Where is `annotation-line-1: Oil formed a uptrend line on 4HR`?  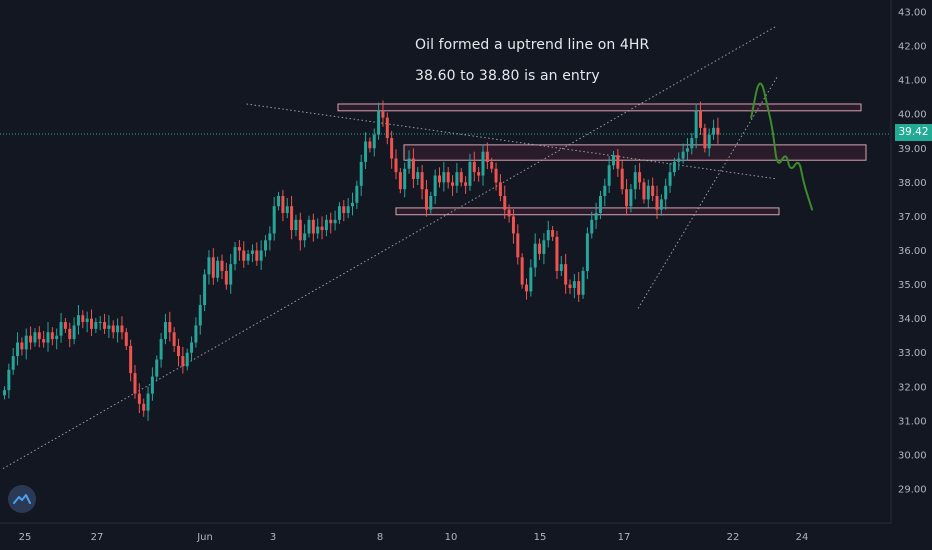
annotation-line-1: Oil formed a uptrend line on 4HR is located at coordinates (532, 45).